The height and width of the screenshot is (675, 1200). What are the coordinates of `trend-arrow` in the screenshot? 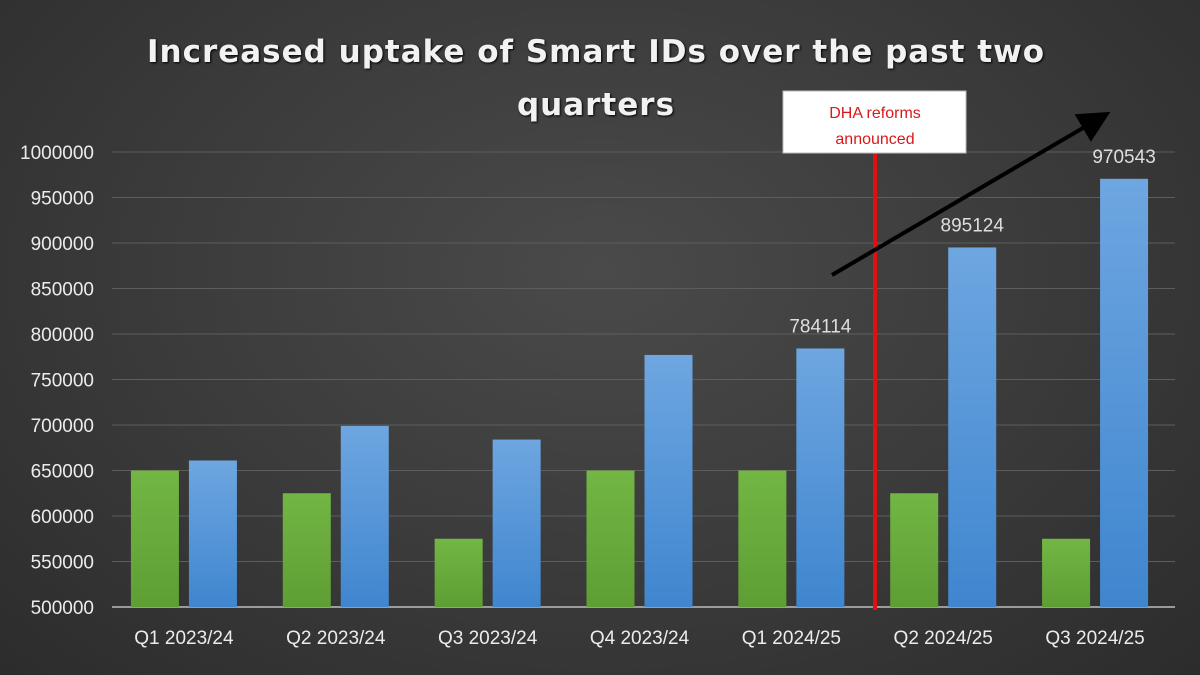 It's located at (970, 194).